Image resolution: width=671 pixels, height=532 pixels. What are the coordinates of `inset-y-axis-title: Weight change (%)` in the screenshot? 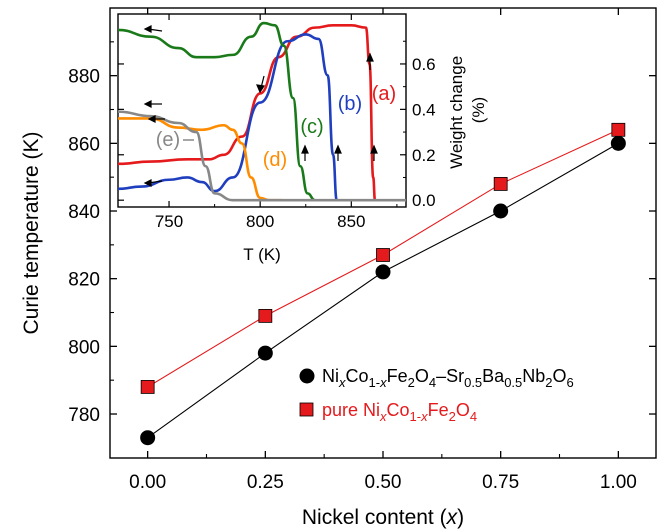 It's located at (467, 110).